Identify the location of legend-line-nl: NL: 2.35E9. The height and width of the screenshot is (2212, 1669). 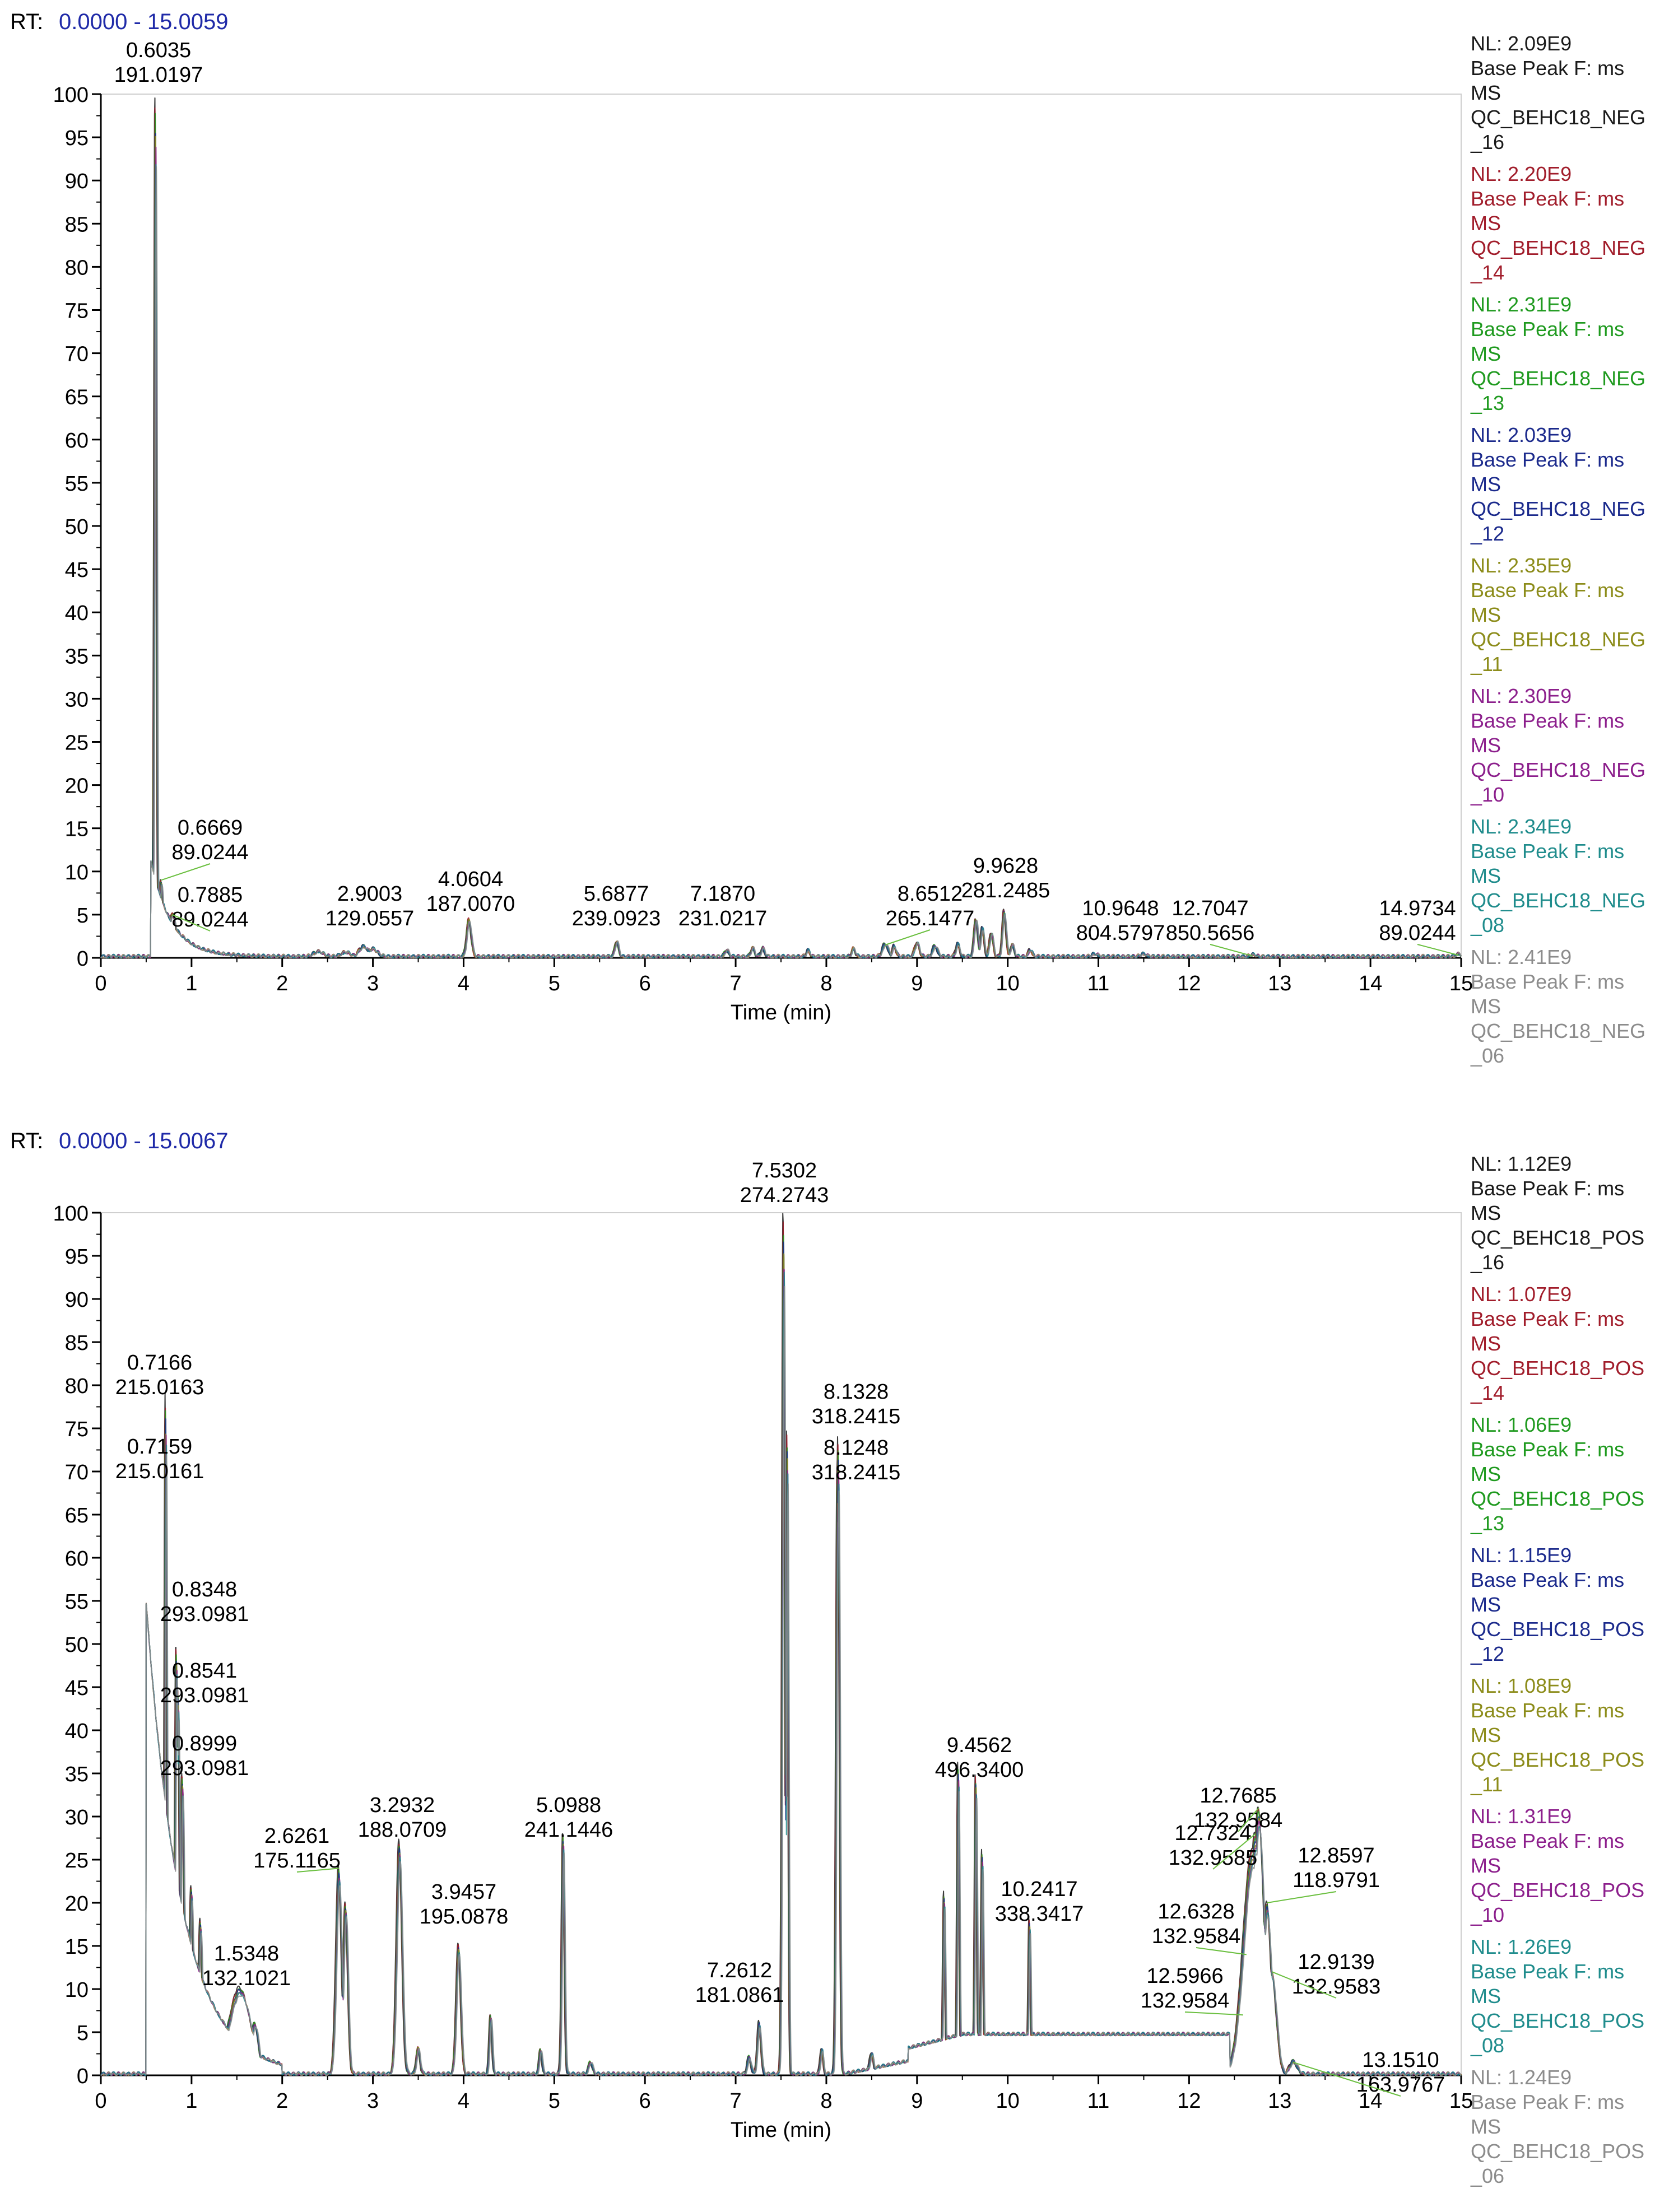
(1521, 565).